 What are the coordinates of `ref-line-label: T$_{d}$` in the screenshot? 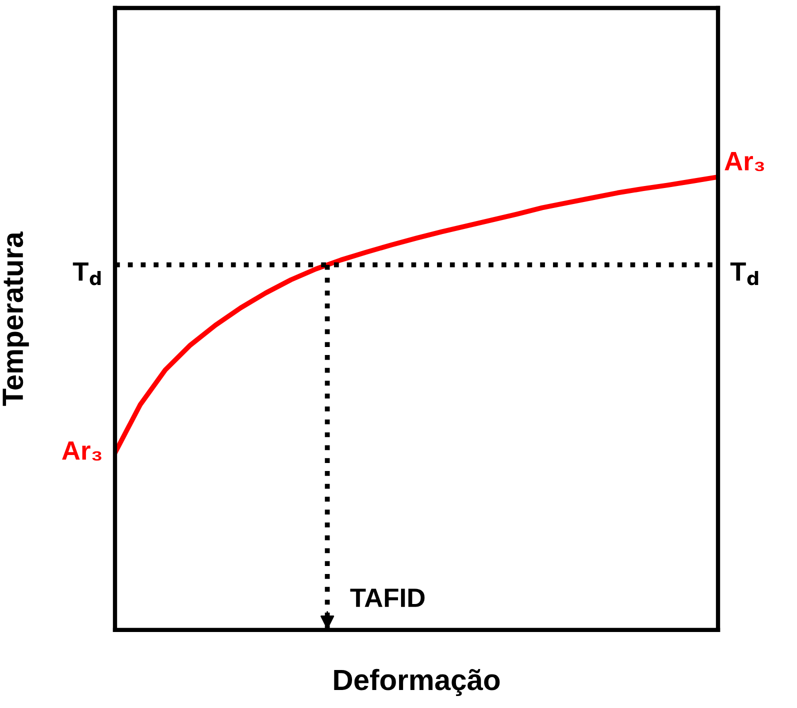 It's located at (744, 274).